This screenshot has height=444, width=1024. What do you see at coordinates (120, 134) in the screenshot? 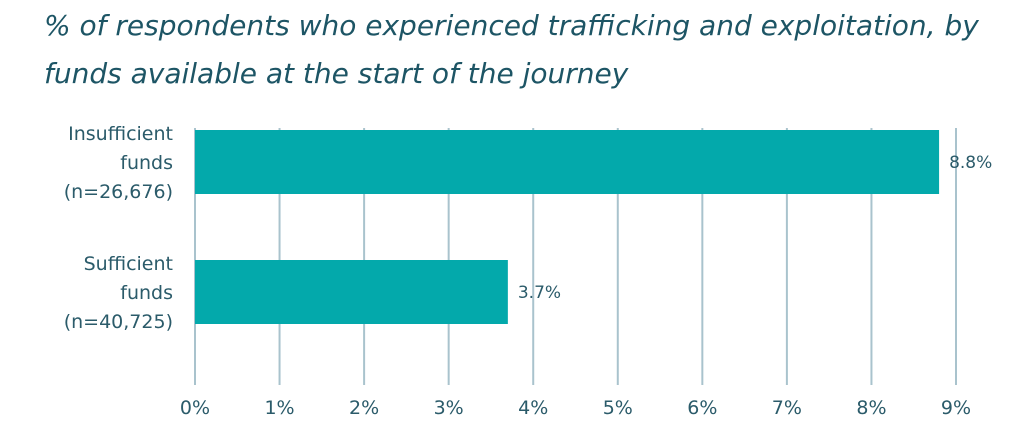
I see `category-label-line: Insufficient` at bounding box center [120, 134].